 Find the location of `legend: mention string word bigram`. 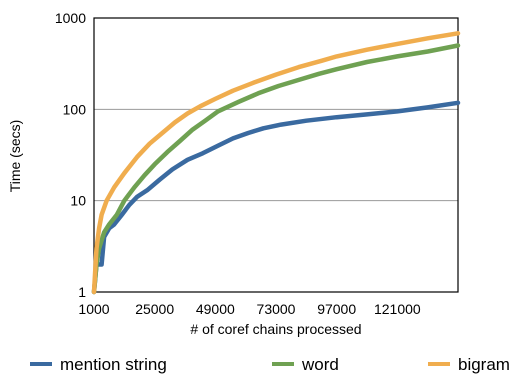

legend: mention string word bigram is located at coordinates (270, 364).